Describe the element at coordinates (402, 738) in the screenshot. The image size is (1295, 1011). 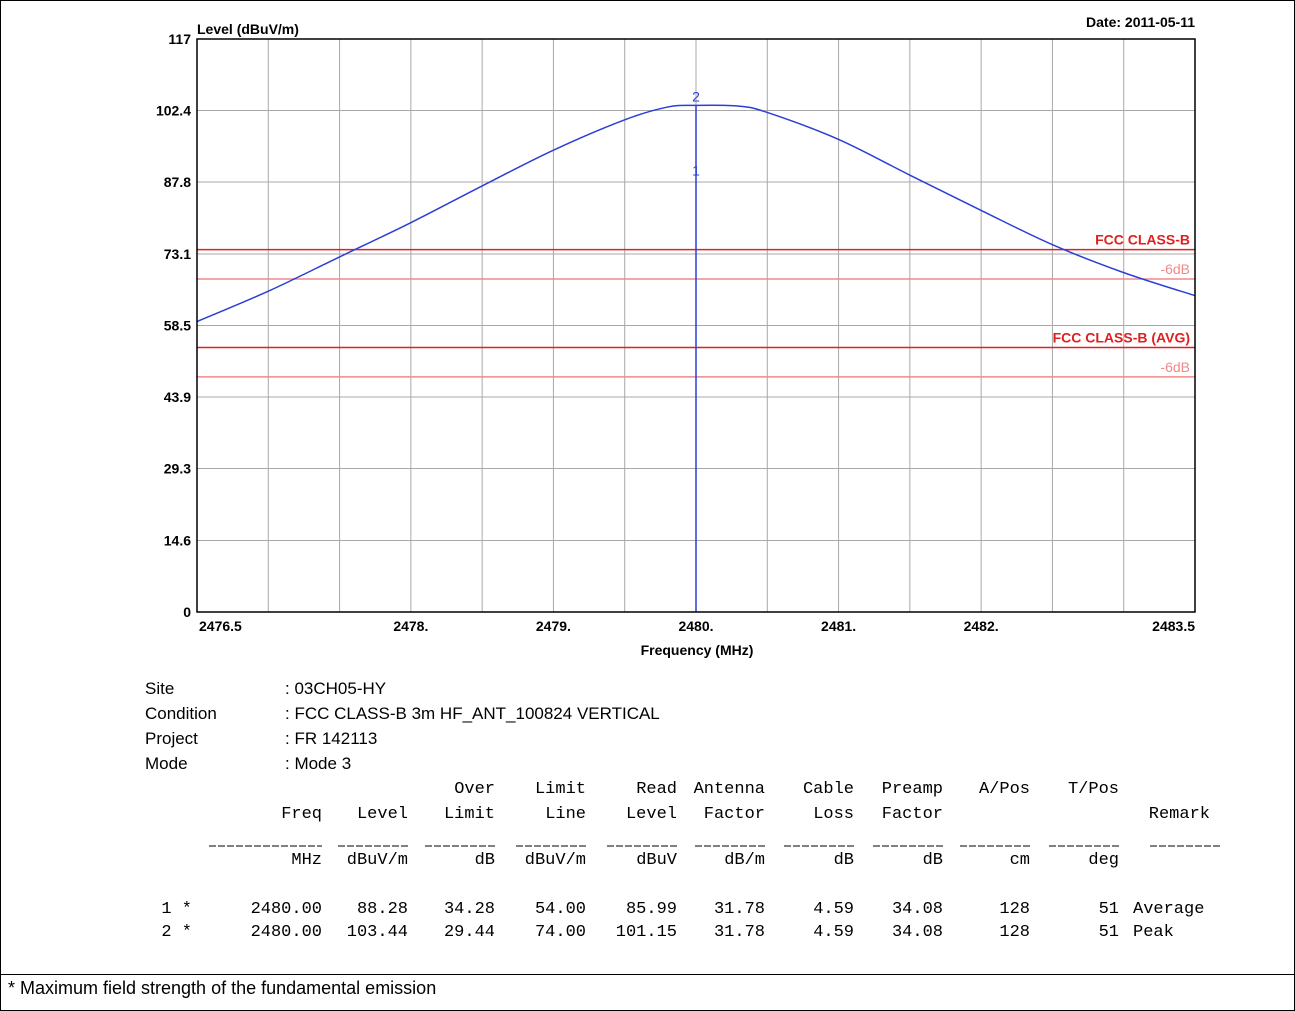
I see `info-row-project: Project : FR 142113` at that location.